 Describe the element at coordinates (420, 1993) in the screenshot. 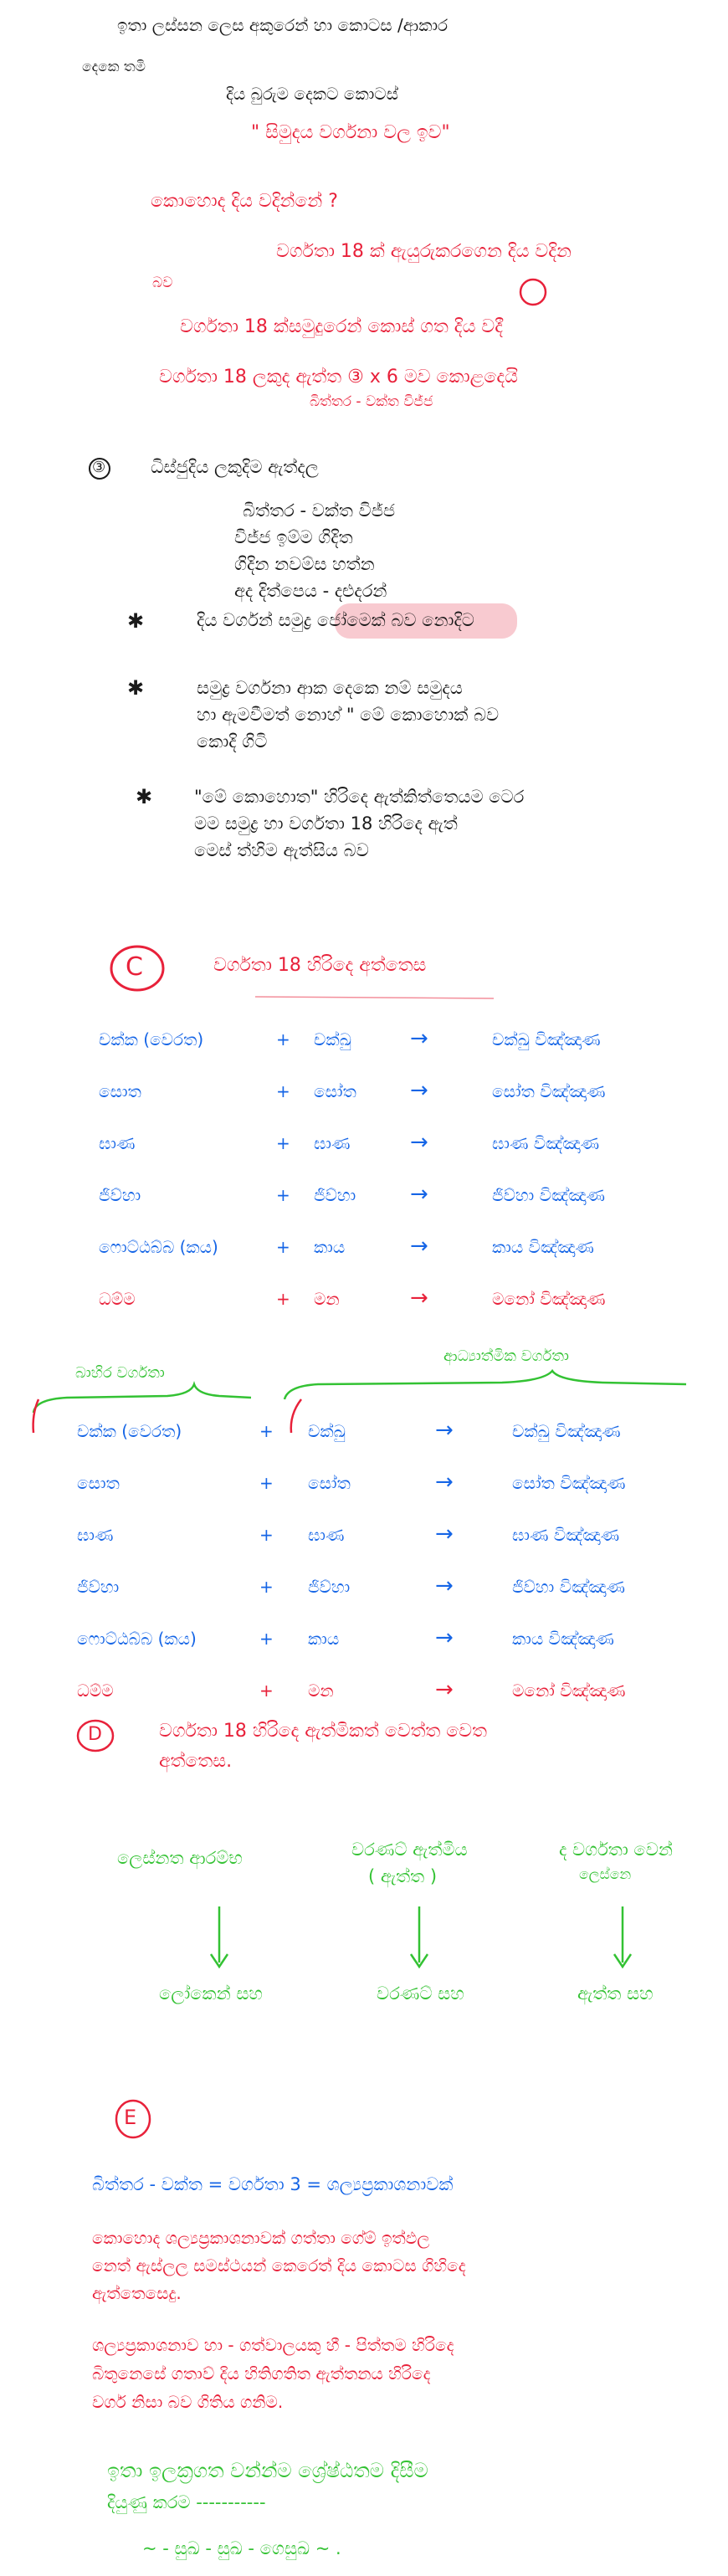

I see `d-col-2-bottom: වරණට් සහ` at that location.